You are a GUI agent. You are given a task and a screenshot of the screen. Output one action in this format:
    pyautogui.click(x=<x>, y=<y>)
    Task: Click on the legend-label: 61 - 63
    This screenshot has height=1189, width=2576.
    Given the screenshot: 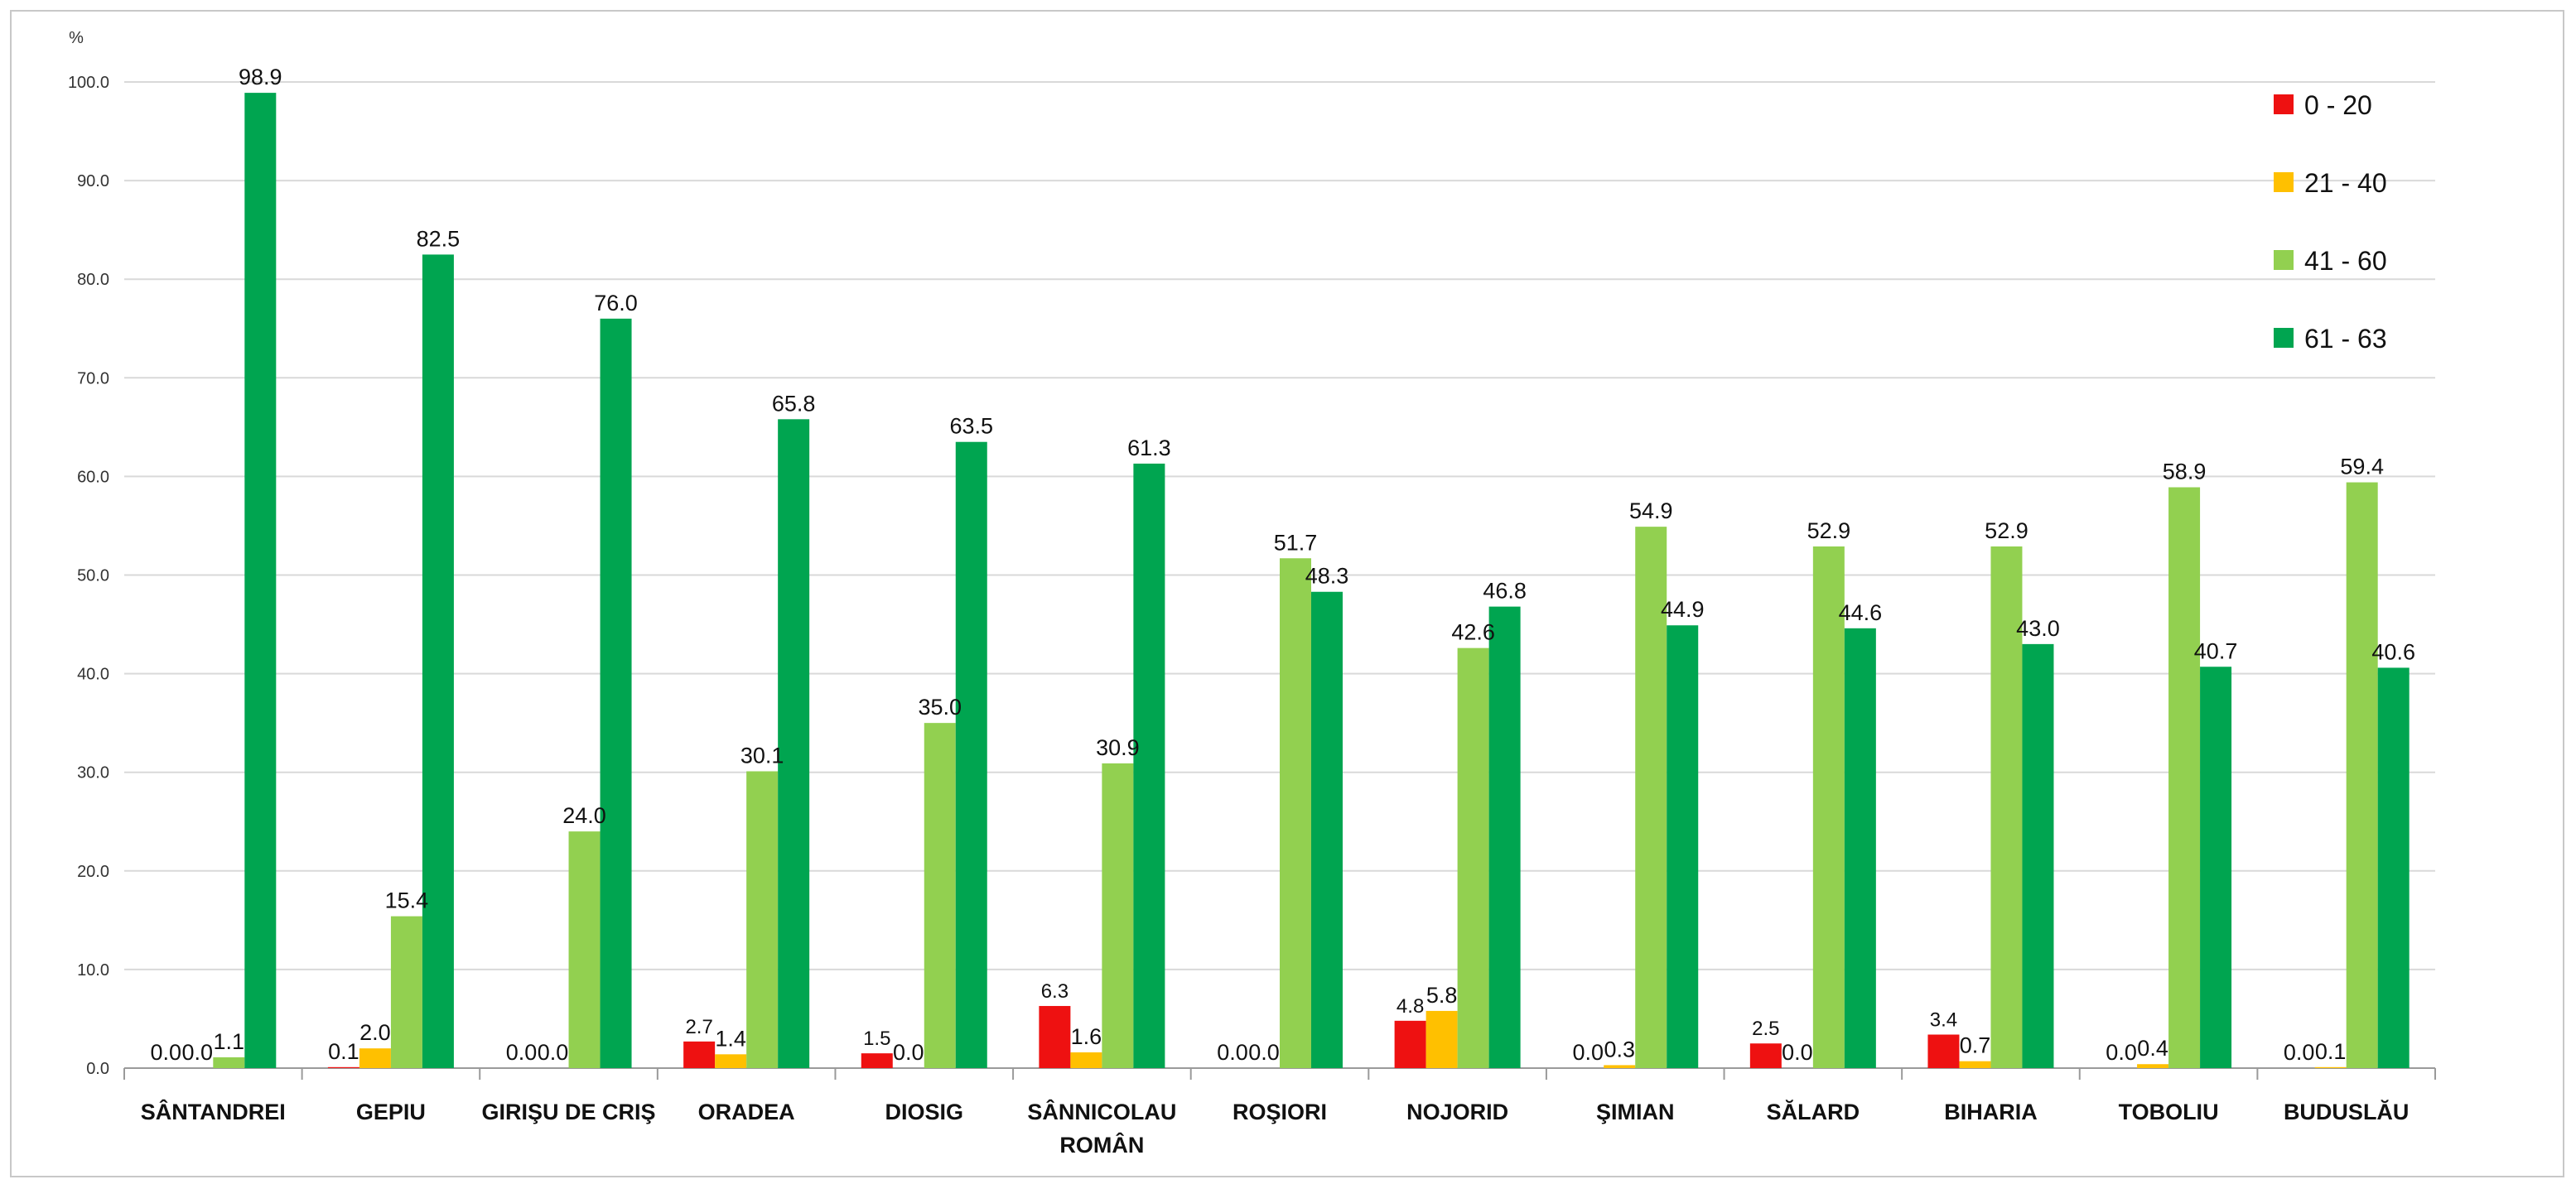 What is the action you would take?
    pyautogui.click(x=2345, y=339)
    